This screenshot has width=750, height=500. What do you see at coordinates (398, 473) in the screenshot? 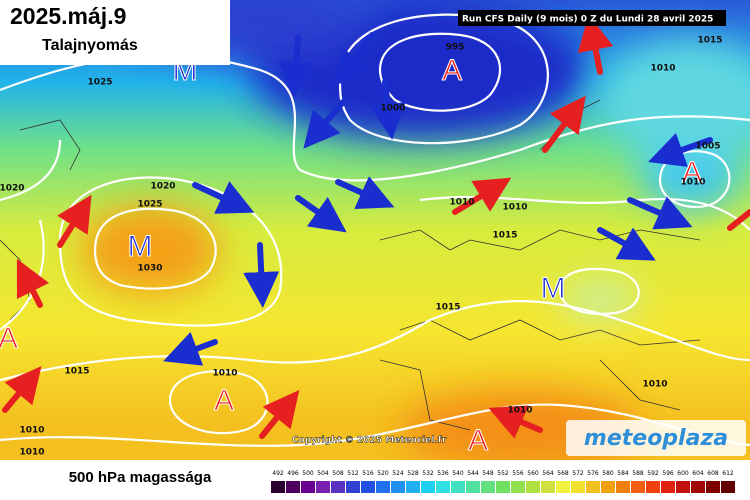
I see `legend-label: 524` at bounding box center [398, 473].